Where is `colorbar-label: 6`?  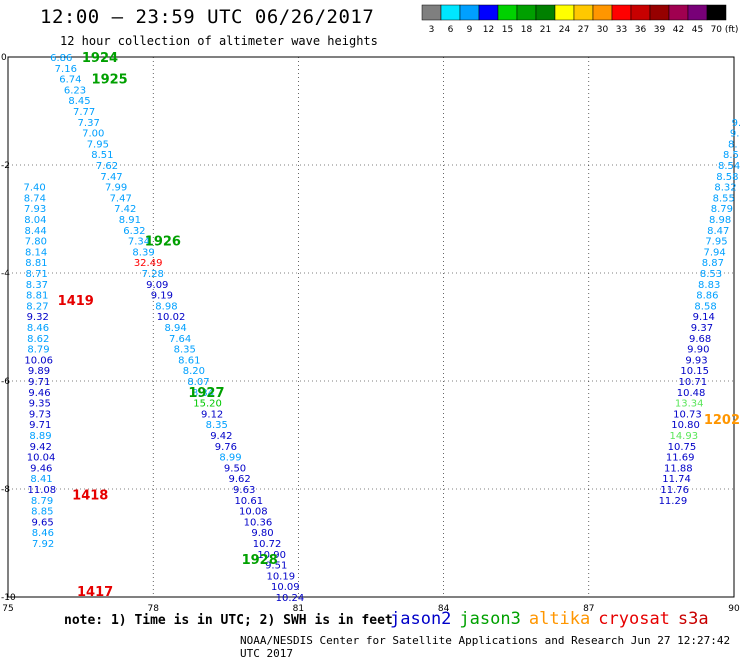 colorbar-label: 6 is located at coordinates (451, 30).